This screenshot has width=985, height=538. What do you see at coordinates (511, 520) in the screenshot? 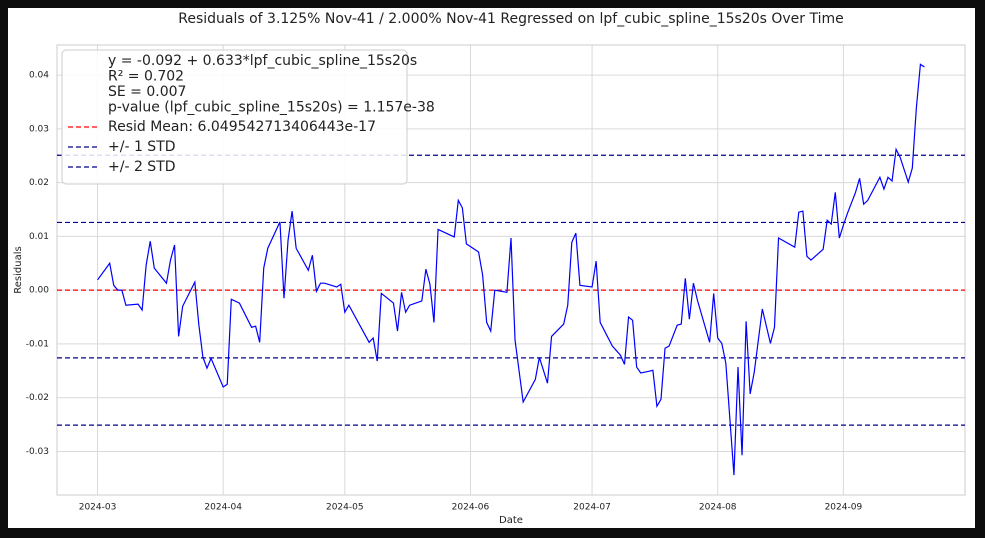
I see `x-axis-label: Date` at bounding box center [511, 520].